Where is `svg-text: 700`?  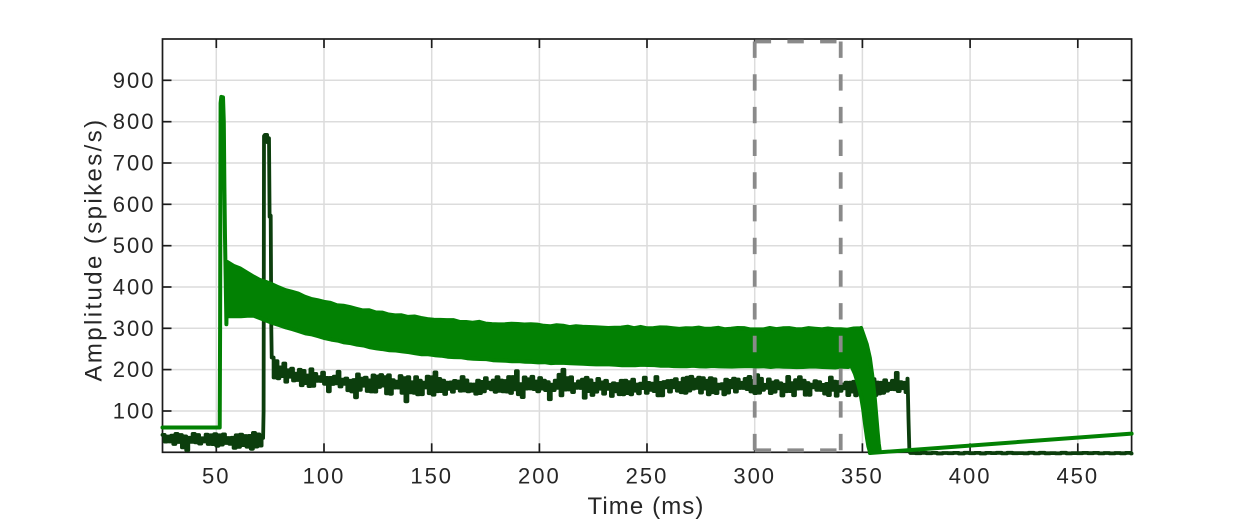 svg-text: 700 is located at coordinates (134, 163).